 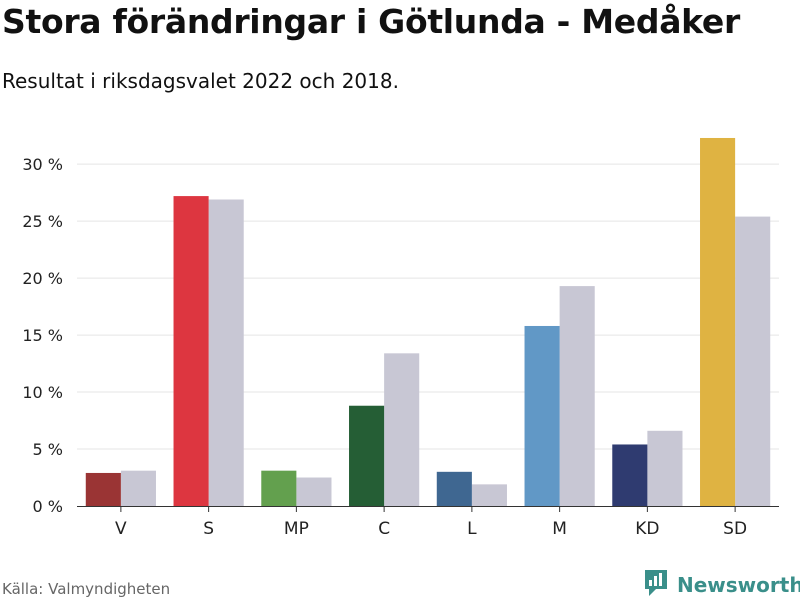 I want to click on x-tick-label: M, so click(x=559, y=529).